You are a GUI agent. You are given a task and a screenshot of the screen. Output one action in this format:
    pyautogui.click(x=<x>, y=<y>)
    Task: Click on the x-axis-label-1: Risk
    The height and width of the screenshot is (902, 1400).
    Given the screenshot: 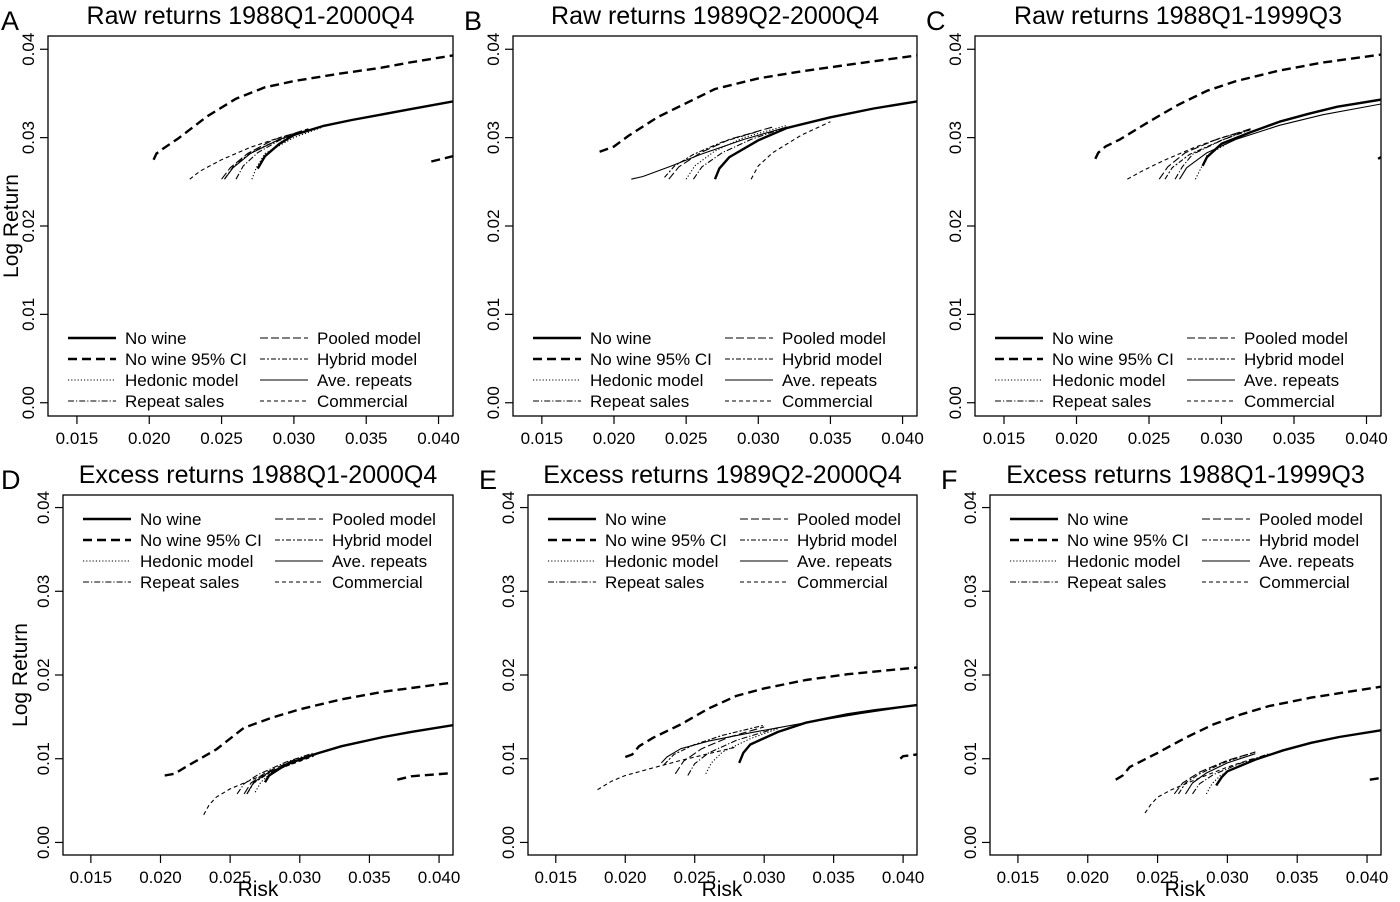 What is the action you would take?
    pyautogui.click(x=258, y=889)
    